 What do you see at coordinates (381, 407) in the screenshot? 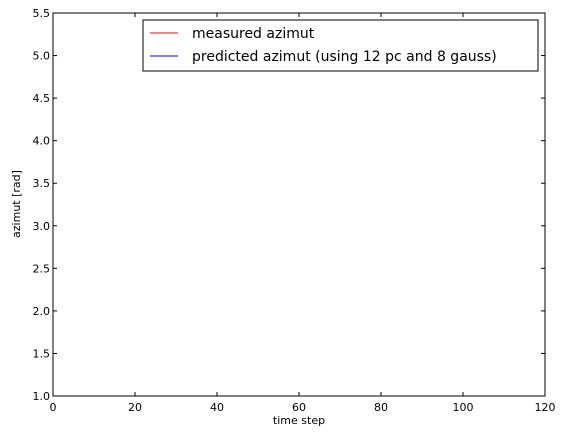
I see `x-tick-label: 80` at bounding box center [381, 407].